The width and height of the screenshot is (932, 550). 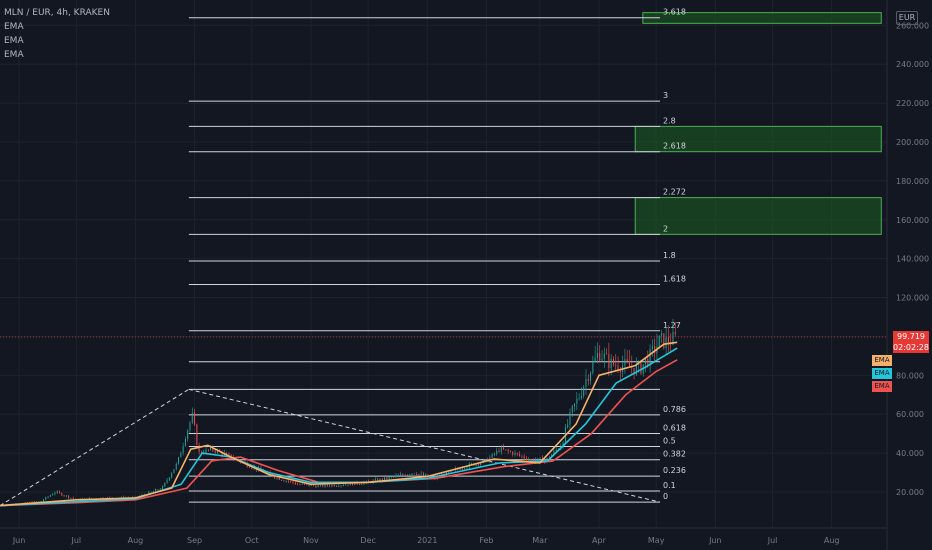 What do you see at coordinates (882, 386) in the screenshot?
I see `ema-tag-3: EMA` at bounding box center [882, 386].